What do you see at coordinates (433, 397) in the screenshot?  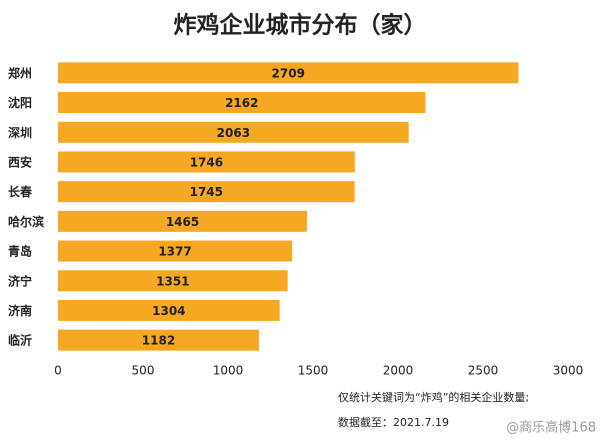 I see `note: 仅统计关键词为“炸鸡”的相关企业数量;` at bounding box center [433, 397].